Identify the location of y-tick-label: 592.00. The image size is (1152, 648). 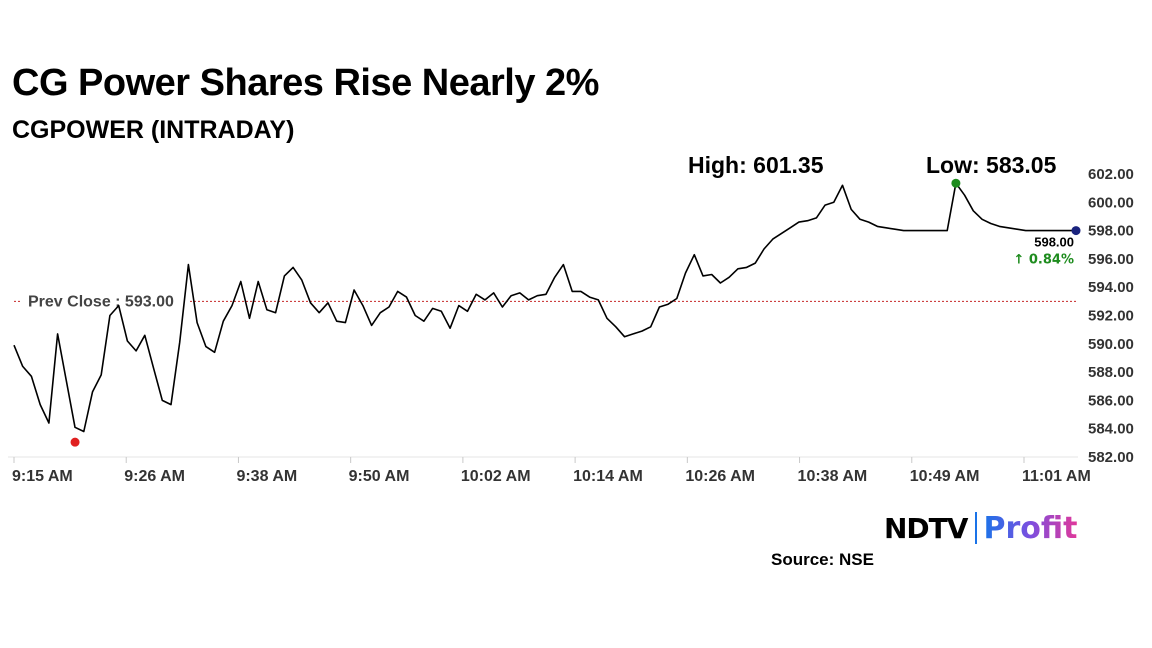
(1111, 316).